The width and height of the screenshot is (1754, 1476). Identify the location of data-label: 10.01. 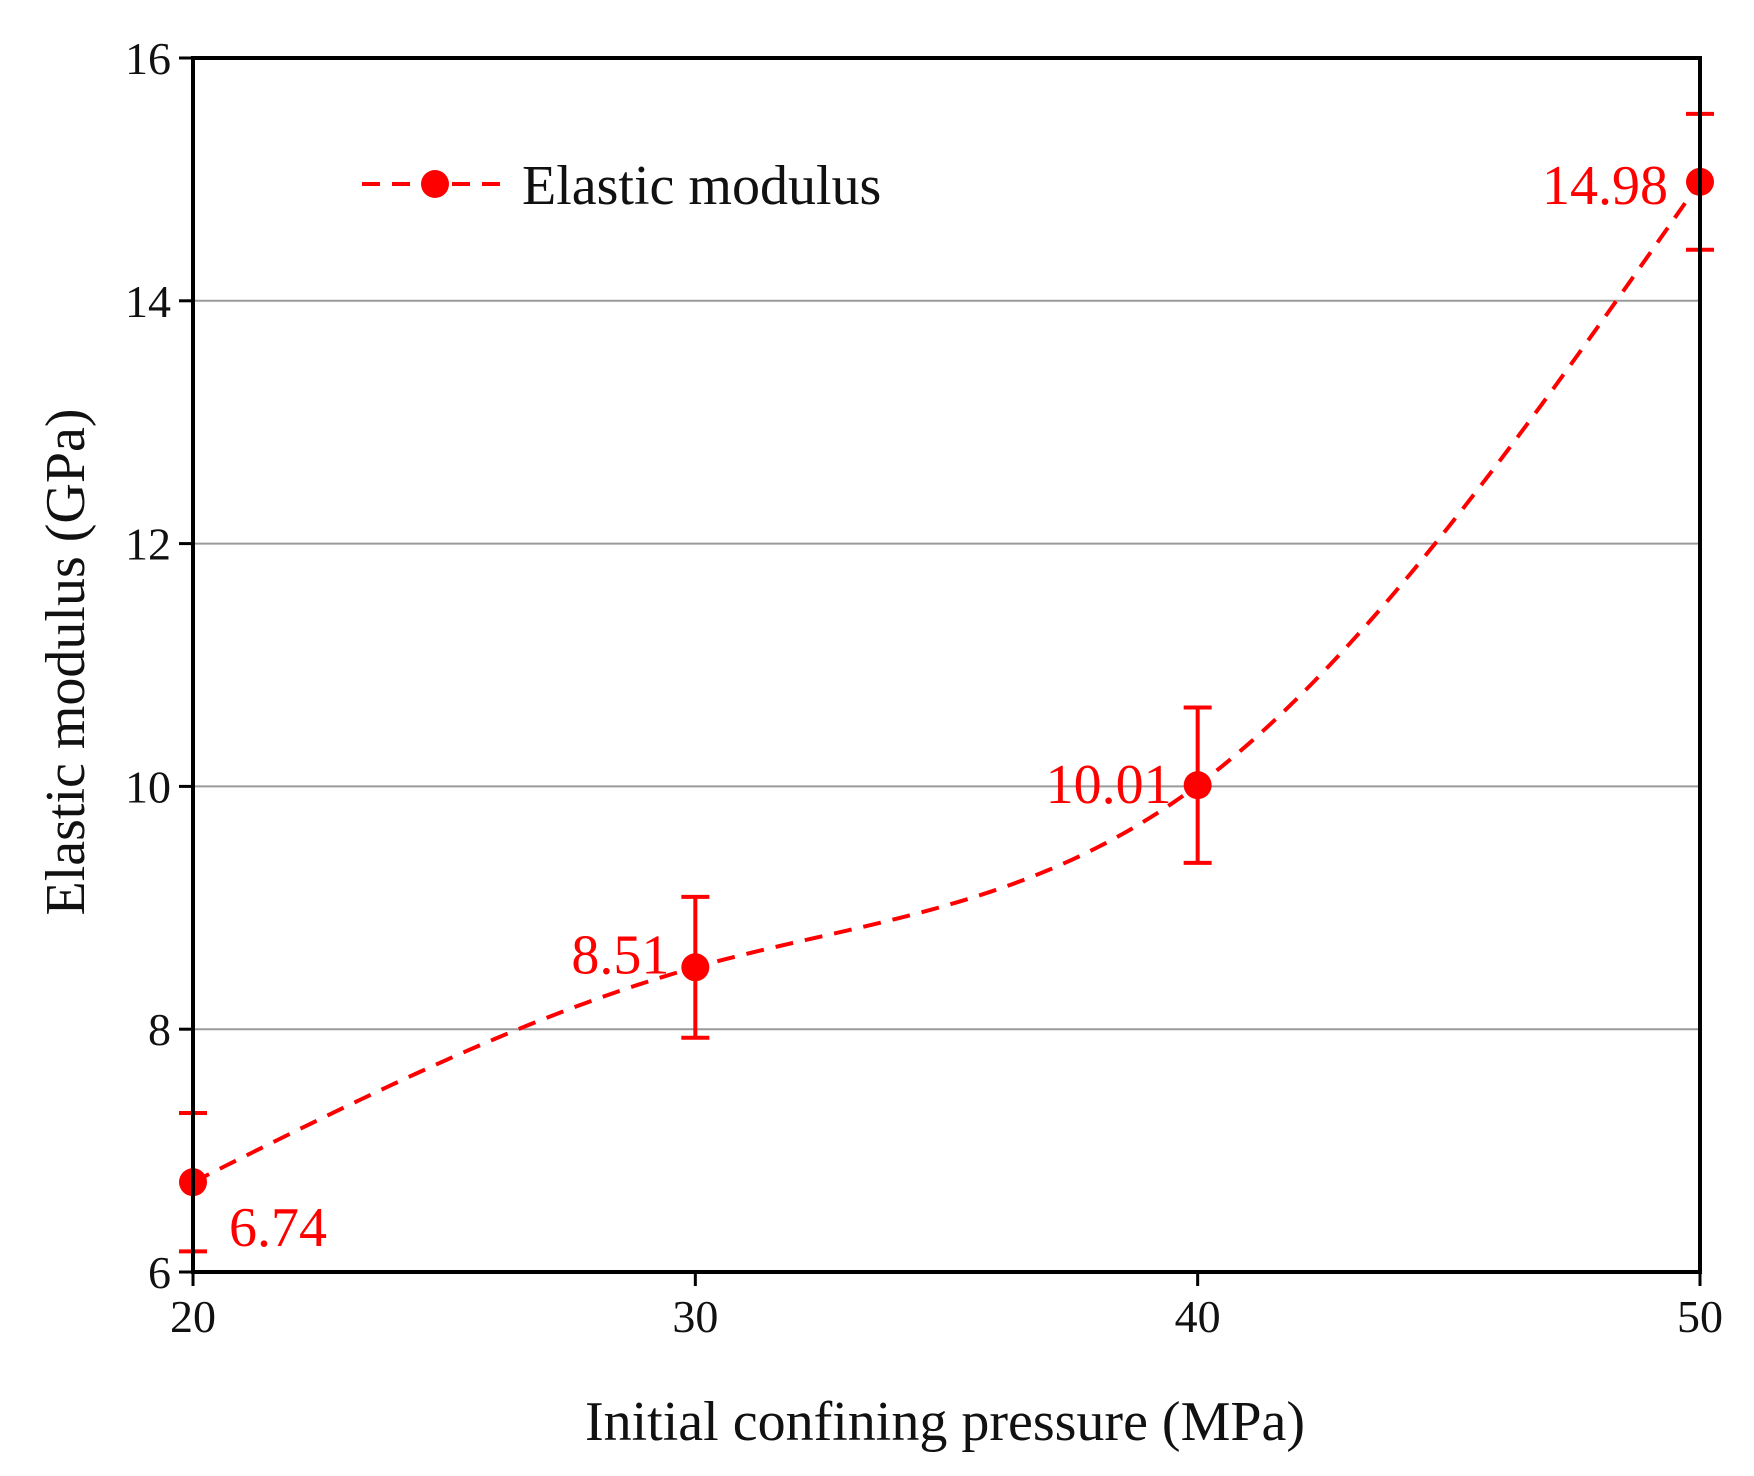
(1109, 785).